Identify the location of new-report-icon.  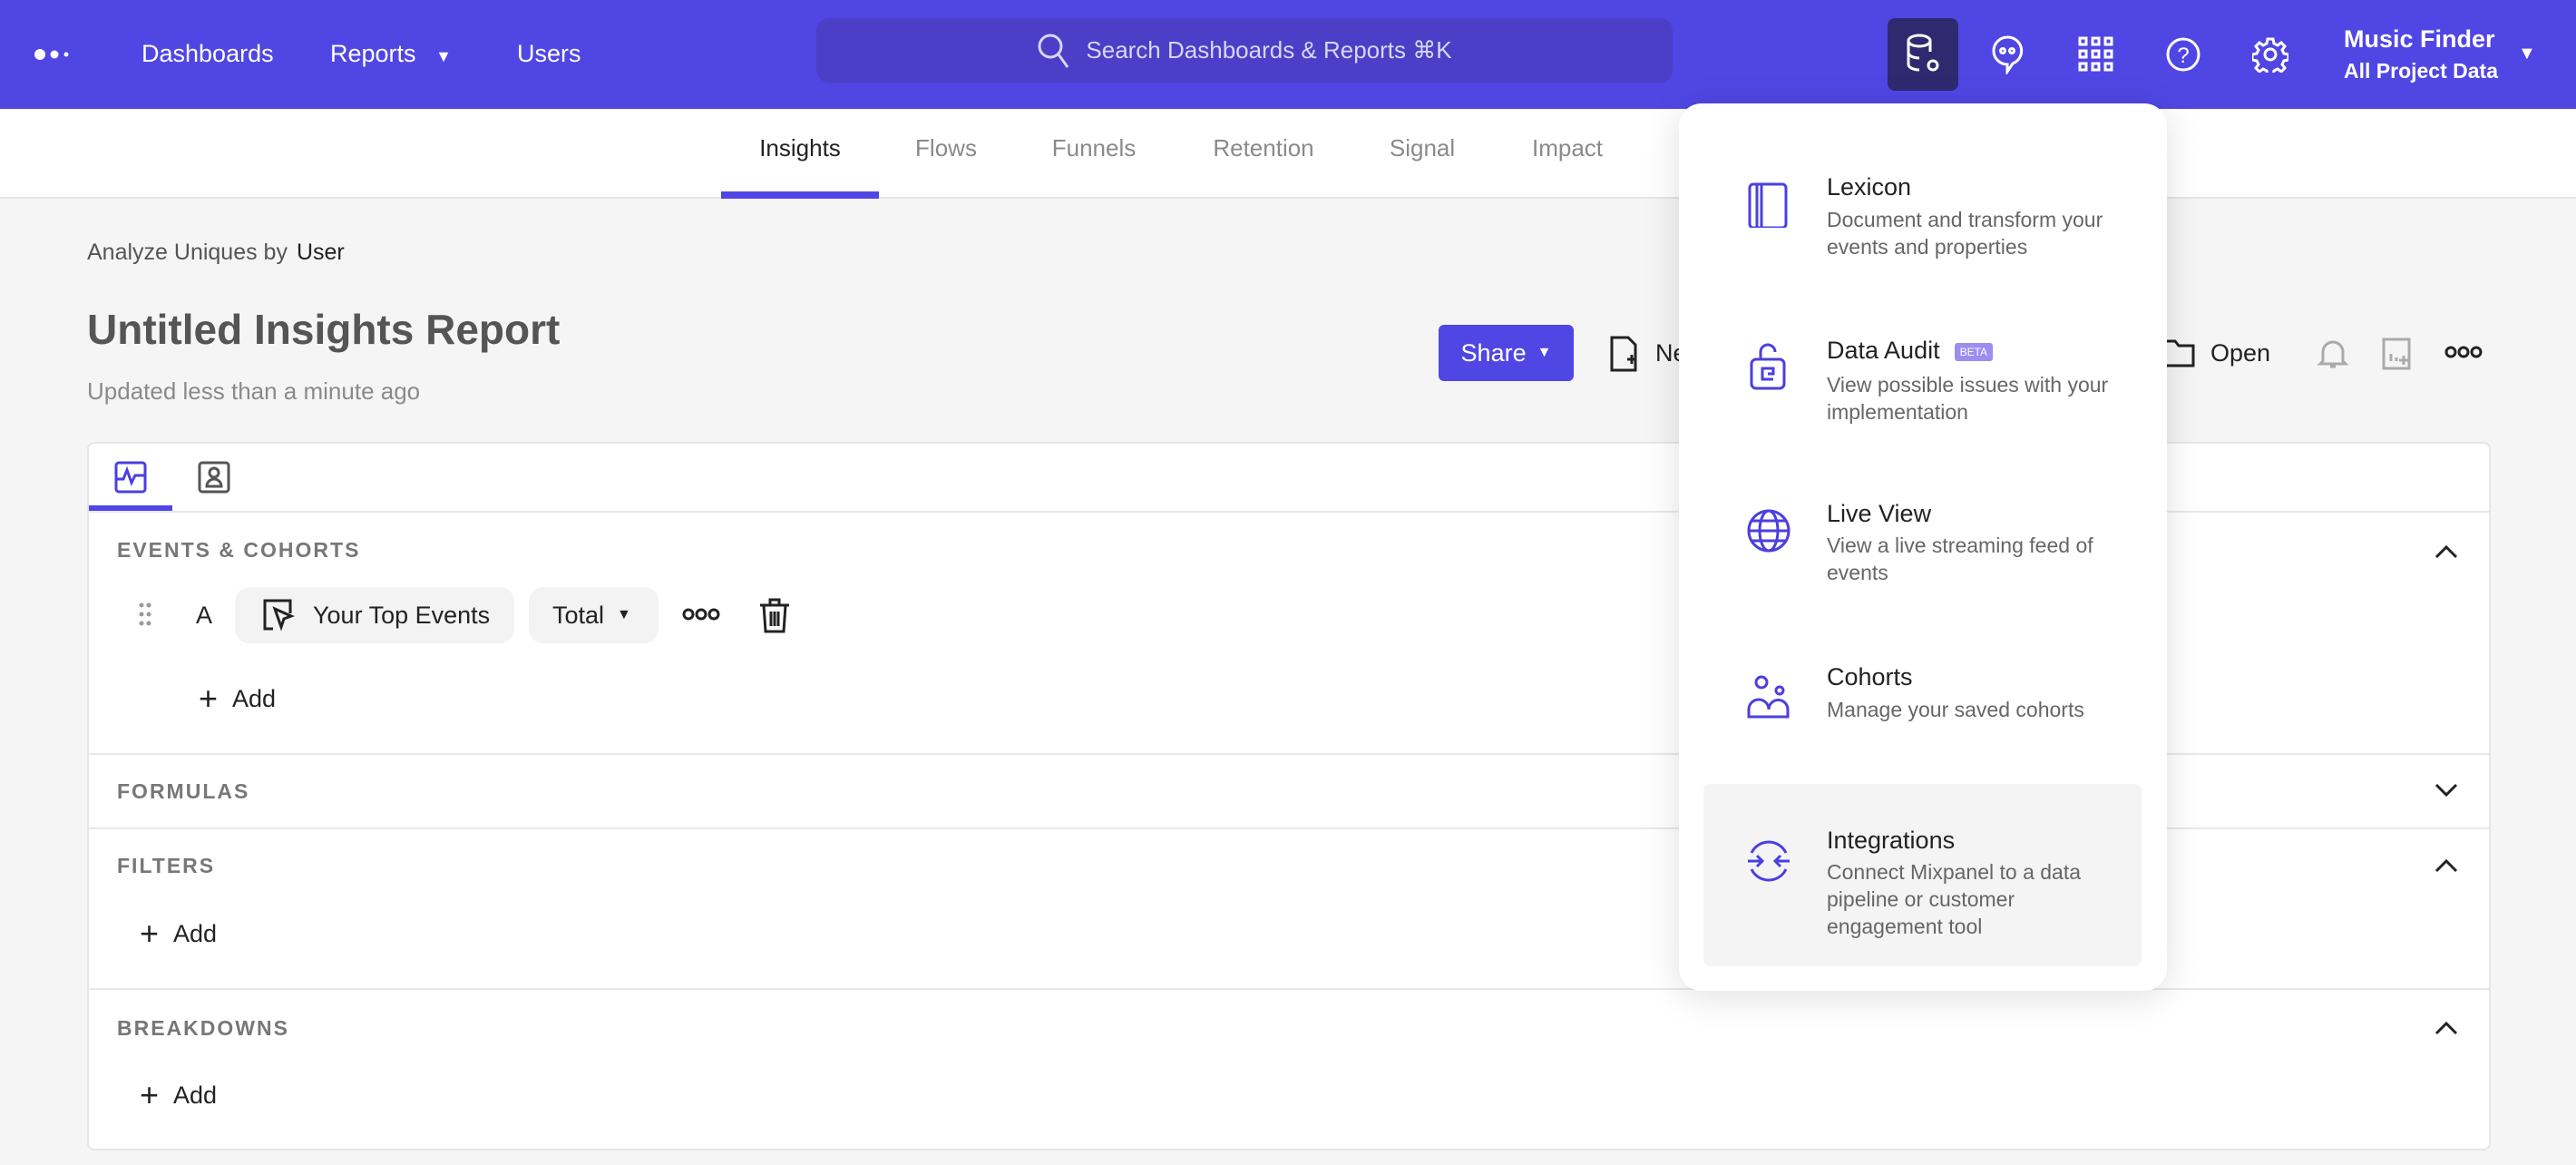
(1623, 354).